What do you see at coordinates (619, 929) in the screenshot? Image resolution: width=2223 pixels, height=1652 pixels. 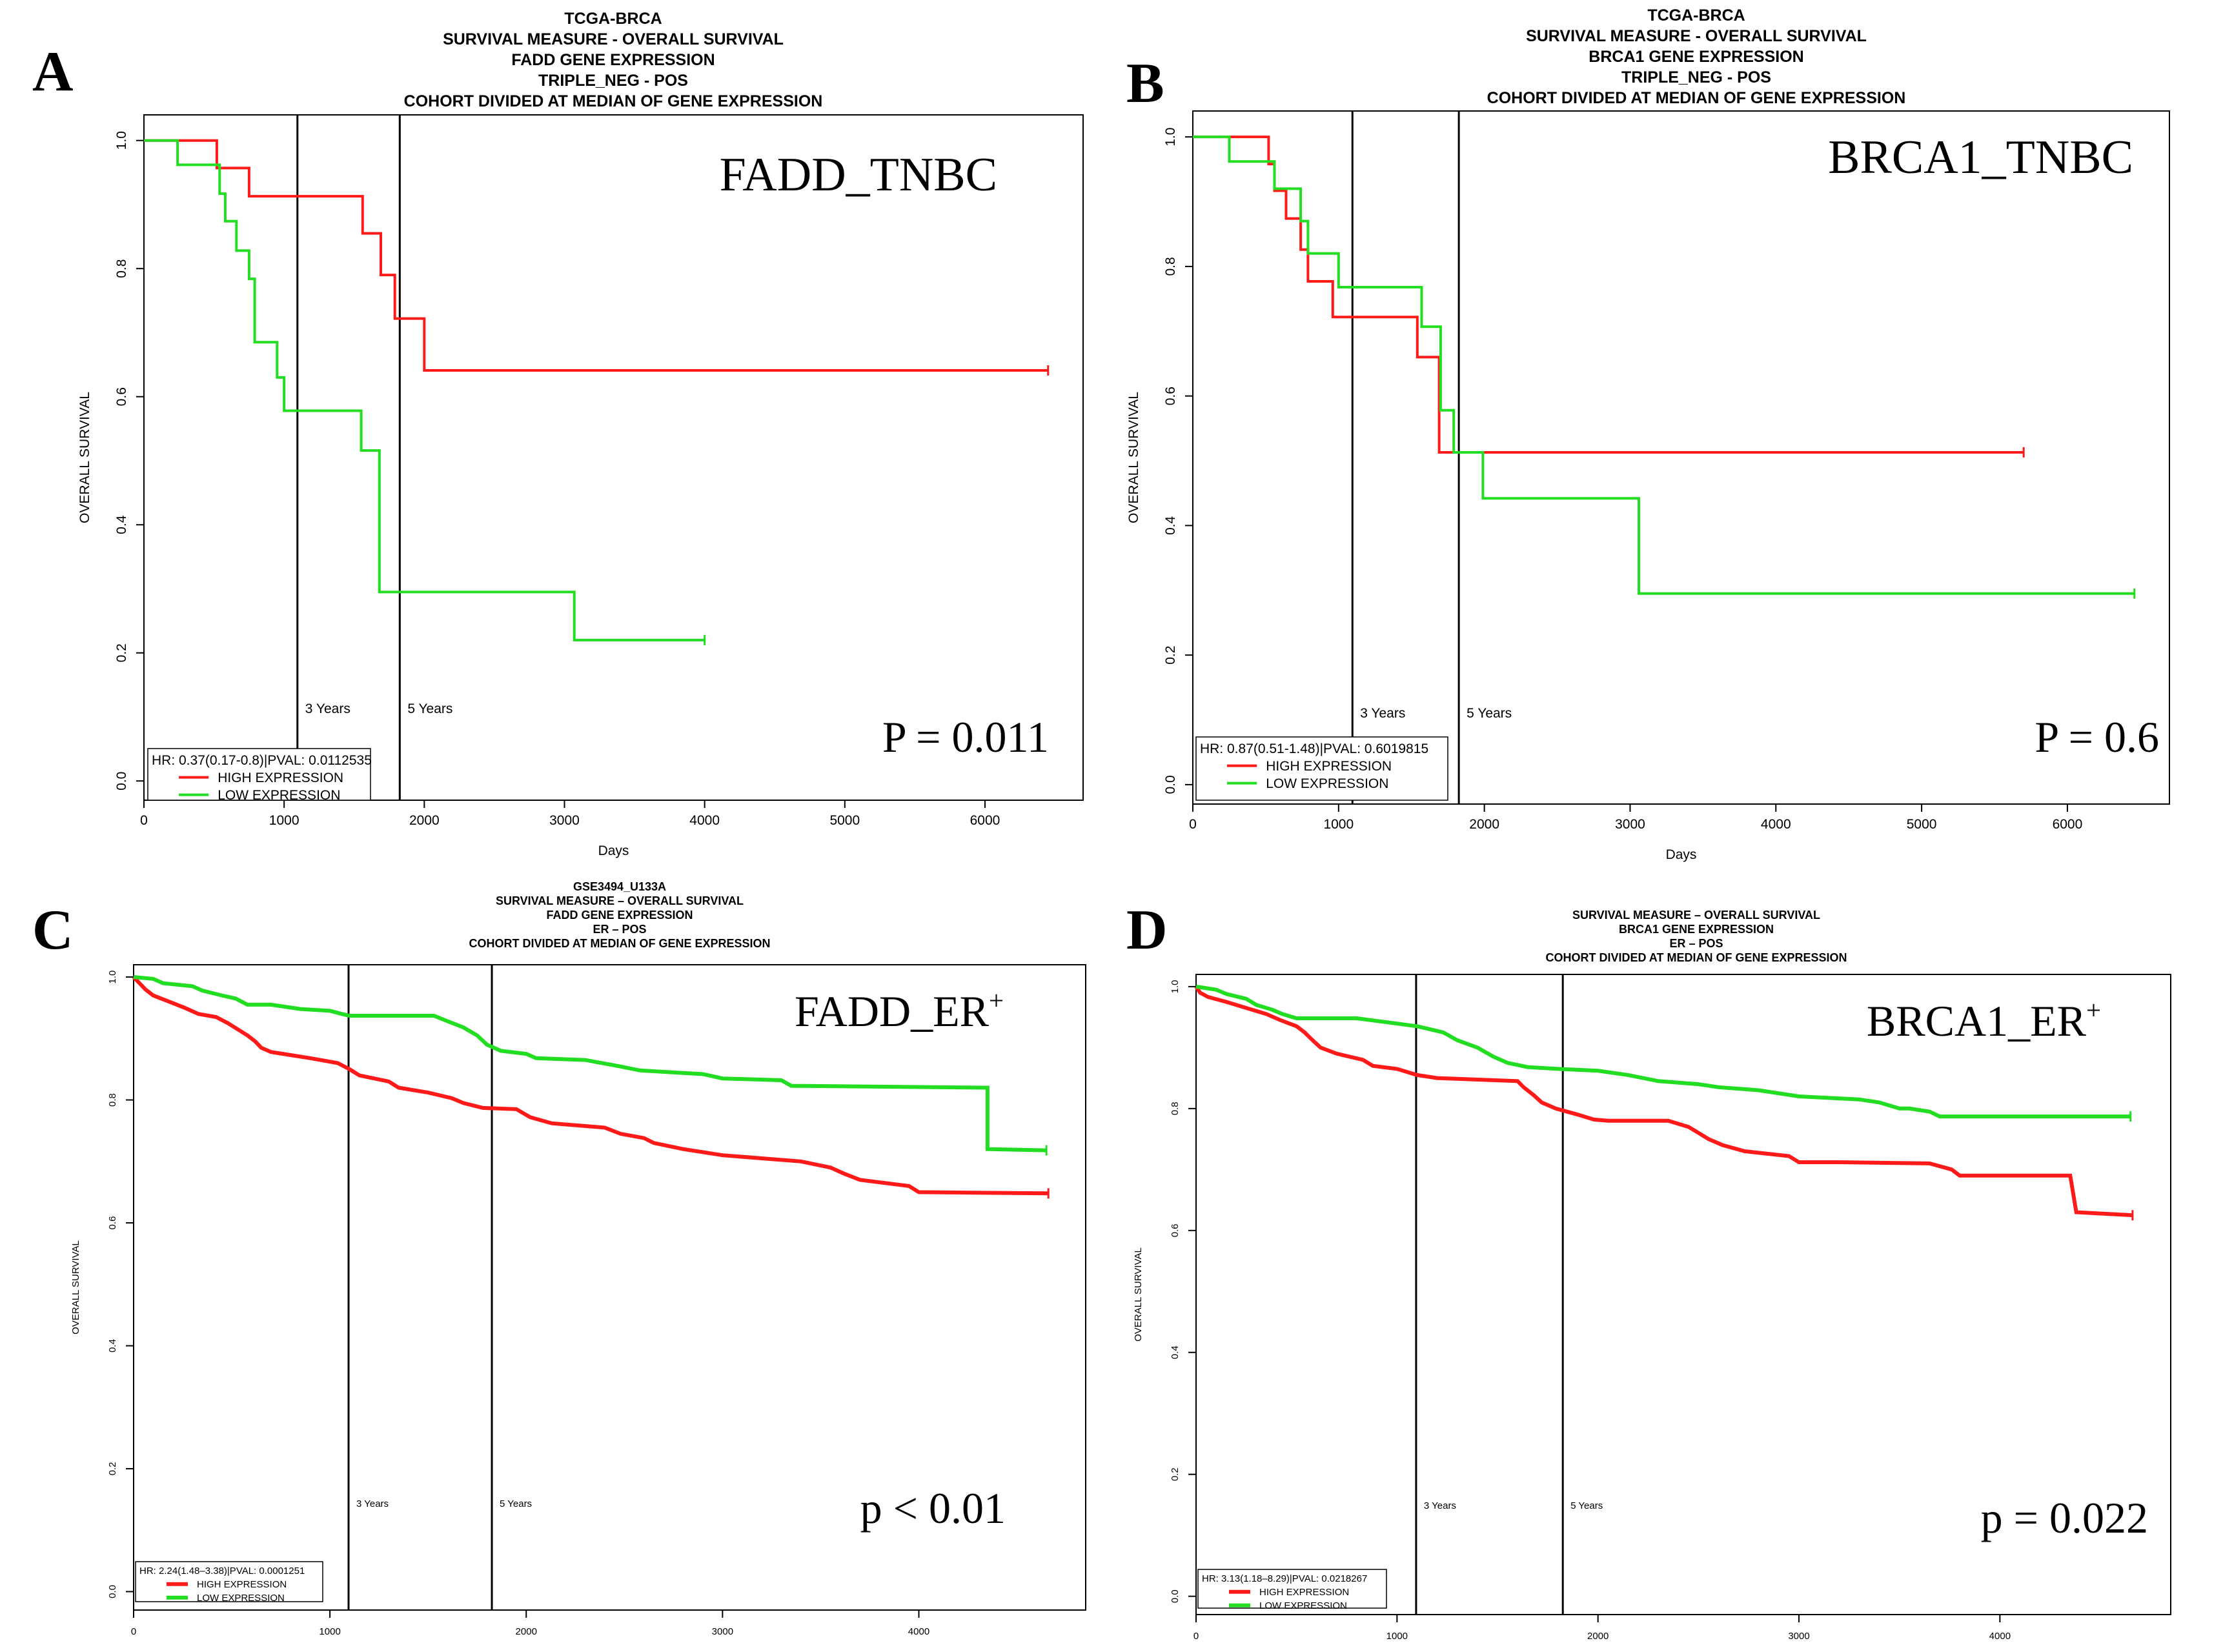 I see `chart-title-line: ER – POS` at bounding box center [619, 929].